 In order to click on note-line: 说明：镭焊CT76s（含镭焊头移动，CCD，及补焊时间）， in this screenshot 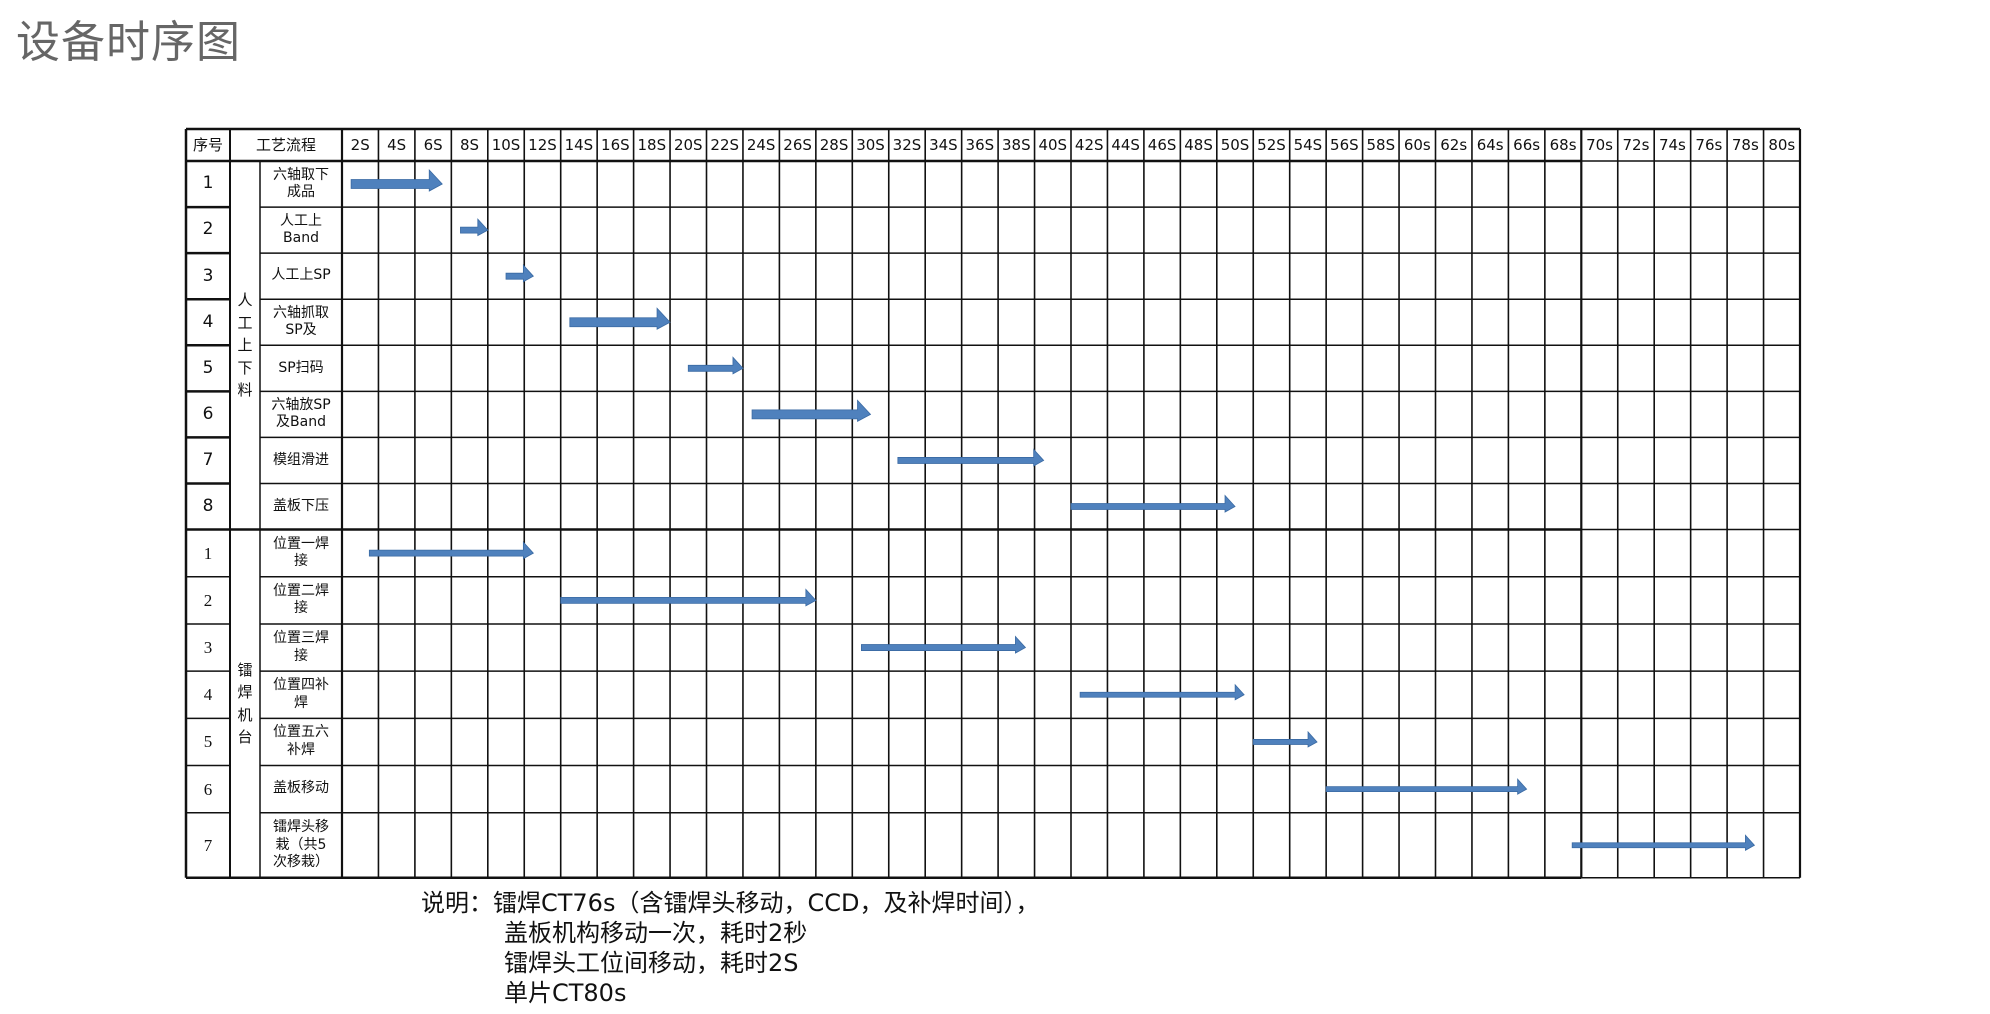, I will do `click(730, 903)`.